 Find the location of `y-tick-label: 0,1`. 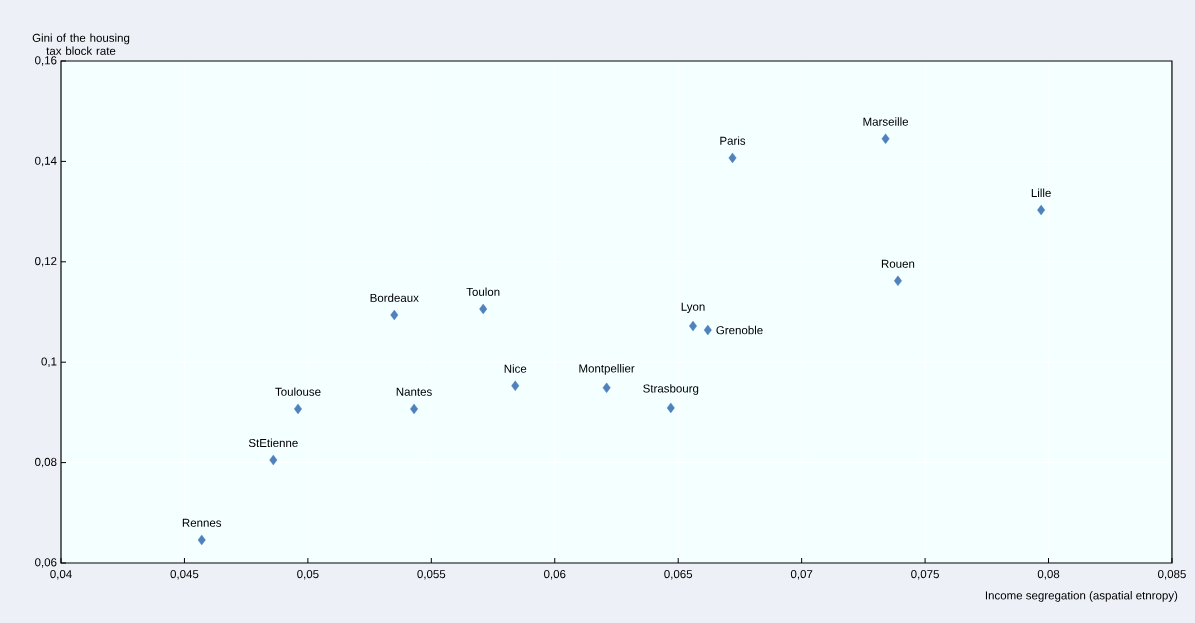

y-tick-label: 0,1 is located at coordinates (49, 362).